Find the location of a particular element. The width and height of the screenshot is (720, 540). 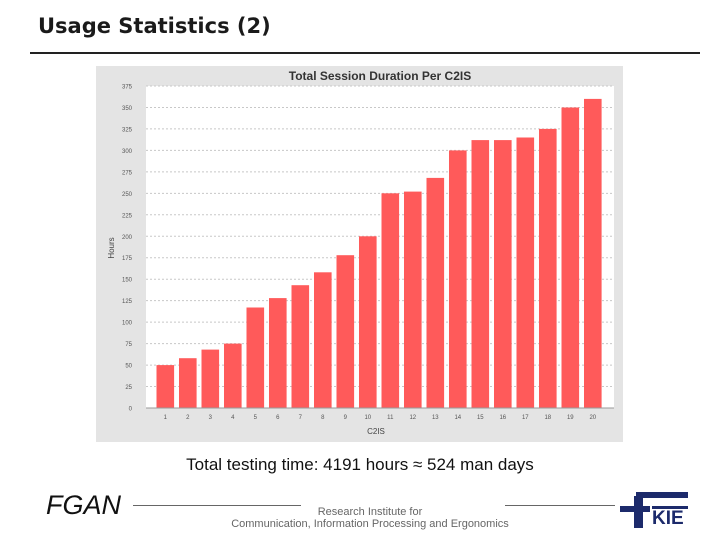

x-tick-label: 5 is located at coordinates (256, 418).